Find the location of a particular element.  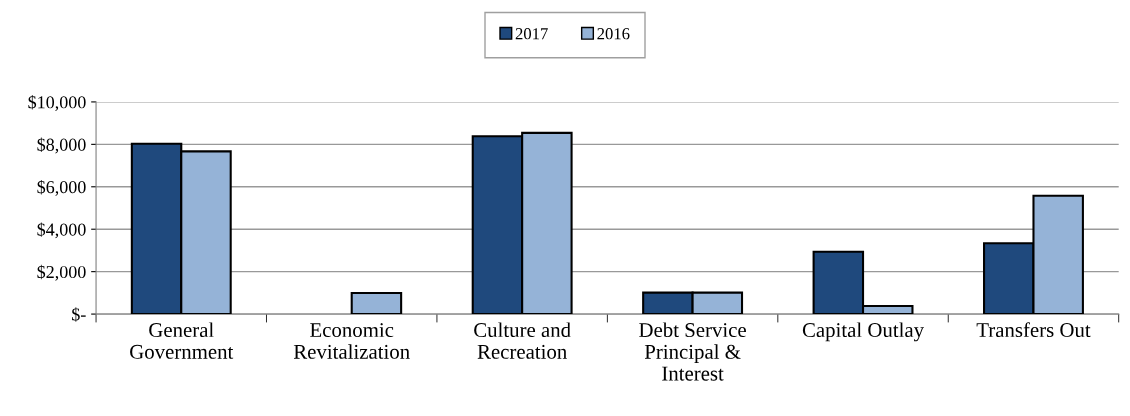

y-tick-label: $- is located at coordinates (79, 314).